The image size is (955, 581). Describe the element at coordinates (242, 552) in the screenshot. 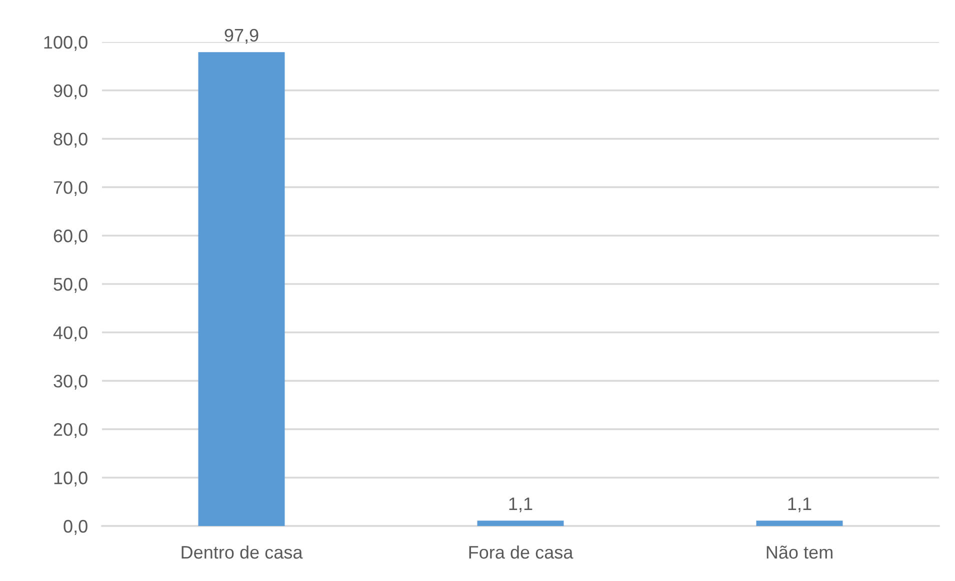

I see `x-tick-label: Dentro de casa` at that location.